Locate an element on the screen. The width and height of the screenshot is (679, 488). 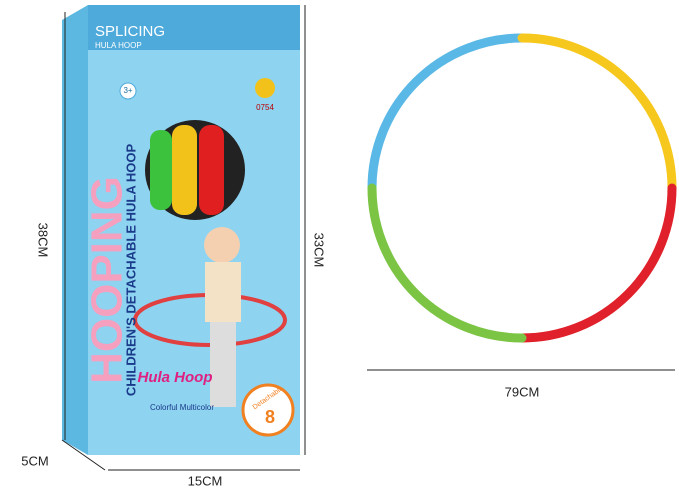
feature: Colorful Multicolor is located at coordinates (182, 407).